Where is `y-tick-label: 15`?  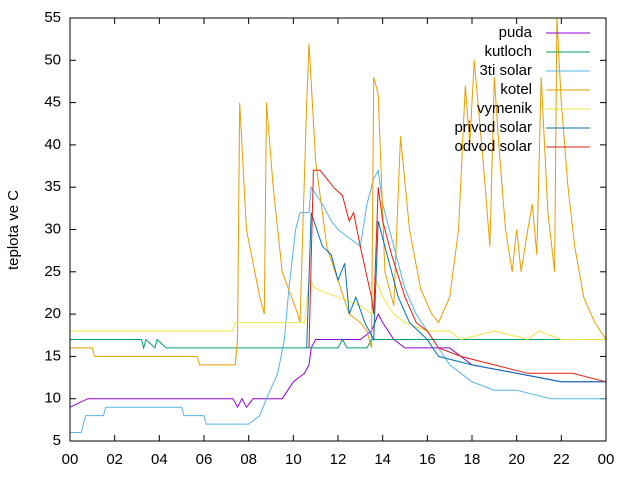
y-tick-label: 15 is located at coordinates (52, 355).